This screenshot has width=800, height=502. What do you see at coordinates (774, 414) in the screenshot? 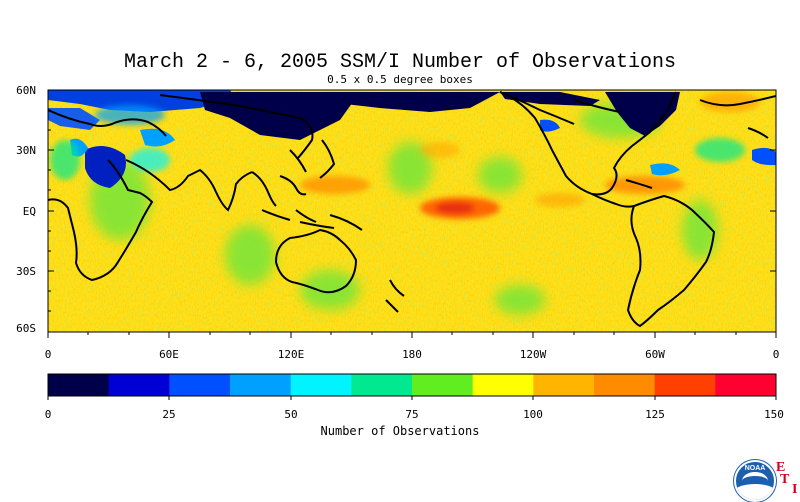
I see `colorbar-tick-150: 150` at bounding box center [774, 414].